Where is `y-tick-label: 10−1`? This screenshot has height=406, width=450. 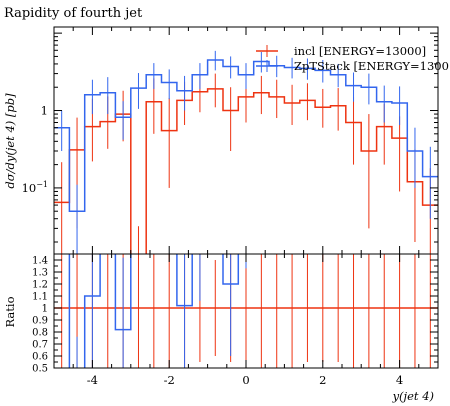 y-tick-label: 10−1 is located at coordinates (35, 187).